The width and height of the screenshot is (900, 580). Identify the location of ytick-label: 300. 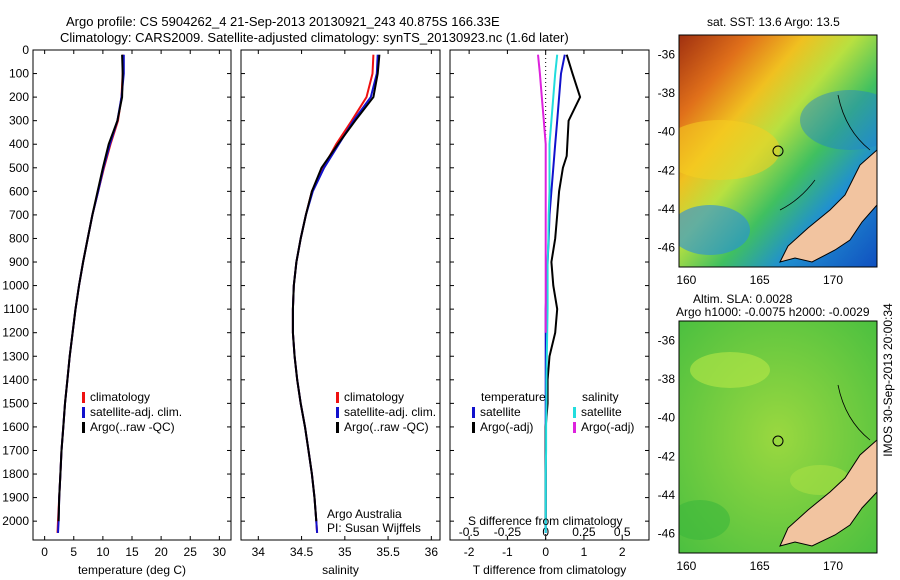
(19, 121).